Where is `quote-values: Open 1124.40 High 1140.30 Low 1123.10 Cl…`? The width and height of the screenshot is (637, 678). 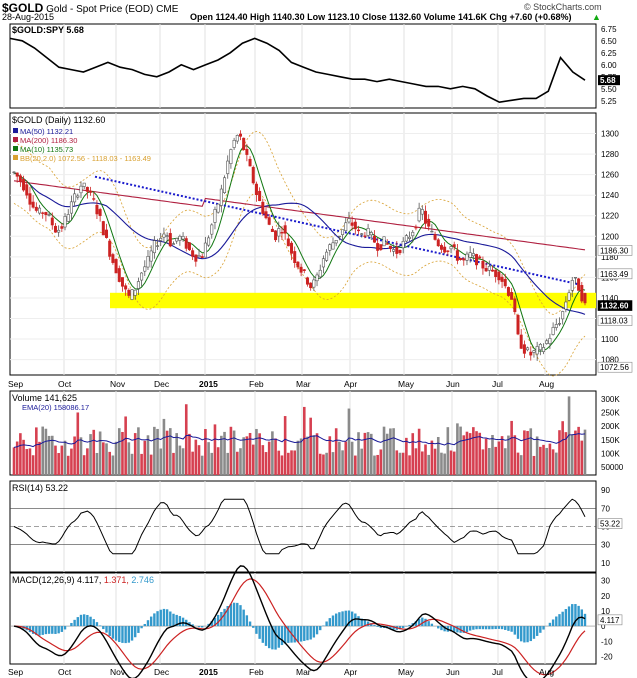 quote-values: Open 1124.40 High 1140.30 Low 1123.10 Cl… is located at coordinates (381, 17).